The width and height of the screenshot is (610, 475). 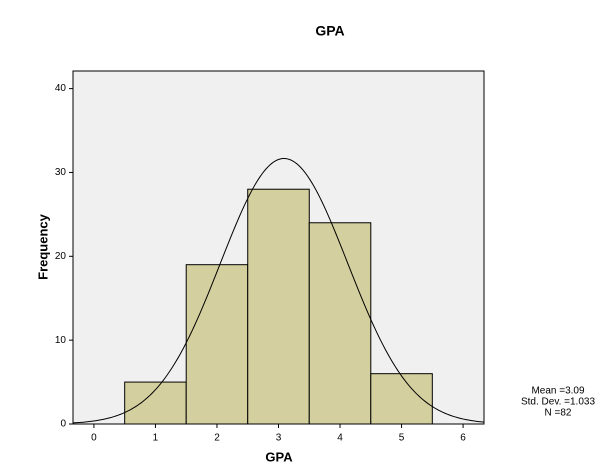 What do you see at coordinates (61, 172) in the screenshot?
I see `y-tick-label: 30` at bounding box center [61, 172].